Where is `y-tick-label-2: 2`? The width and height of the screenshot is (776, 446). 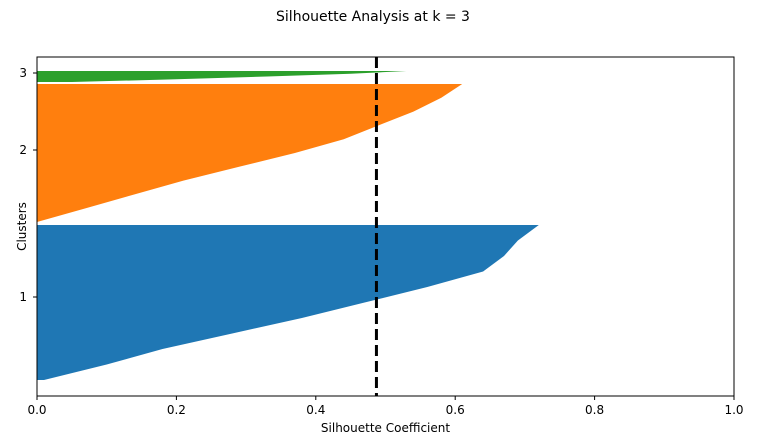 y-tick-label-2: 2 is located at coordinates (23, 150).